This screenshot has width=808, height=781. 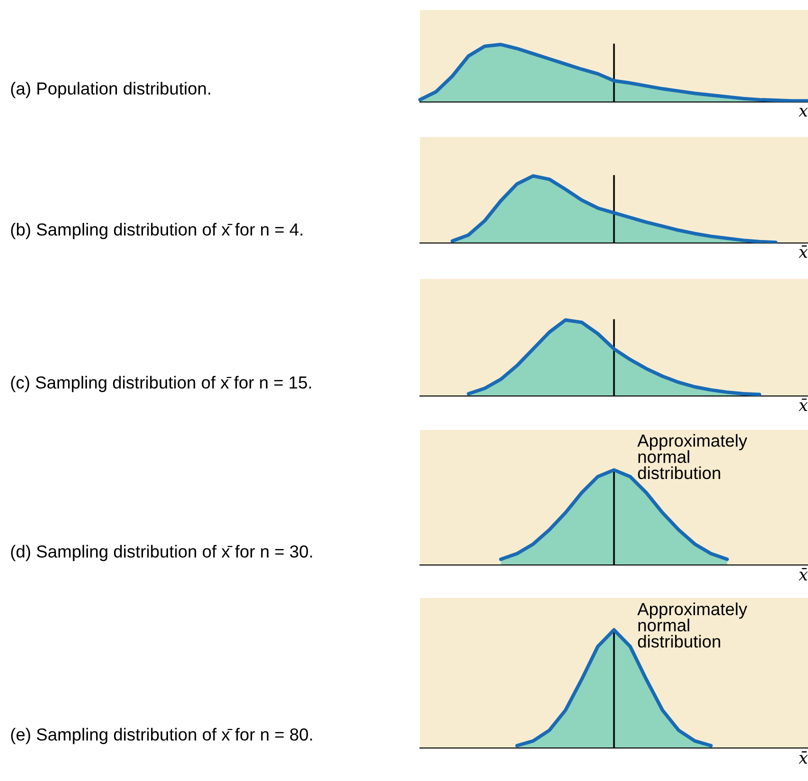 What do you see at coordinates (161, 736) in the screenshot?
I see `y-axis-title: (e) Sampling distribution of x̄ for n = 80.` at bounding box center [161, 736].